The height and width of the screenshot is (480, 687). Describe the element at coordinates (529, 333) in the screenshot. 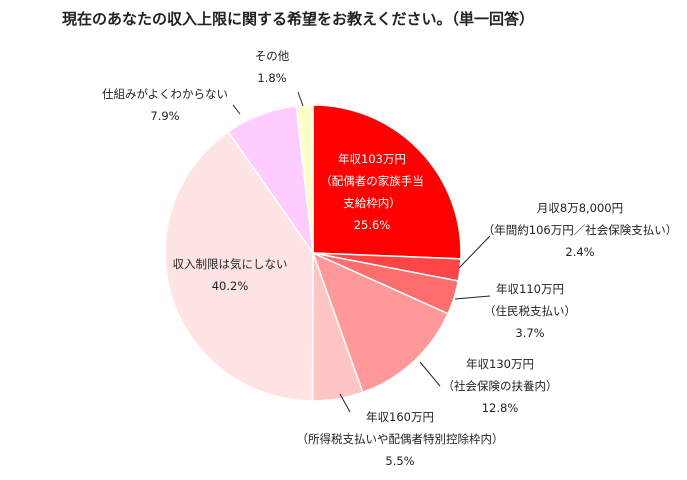

I see `slice-value-label-2: 3.7%` at that location.